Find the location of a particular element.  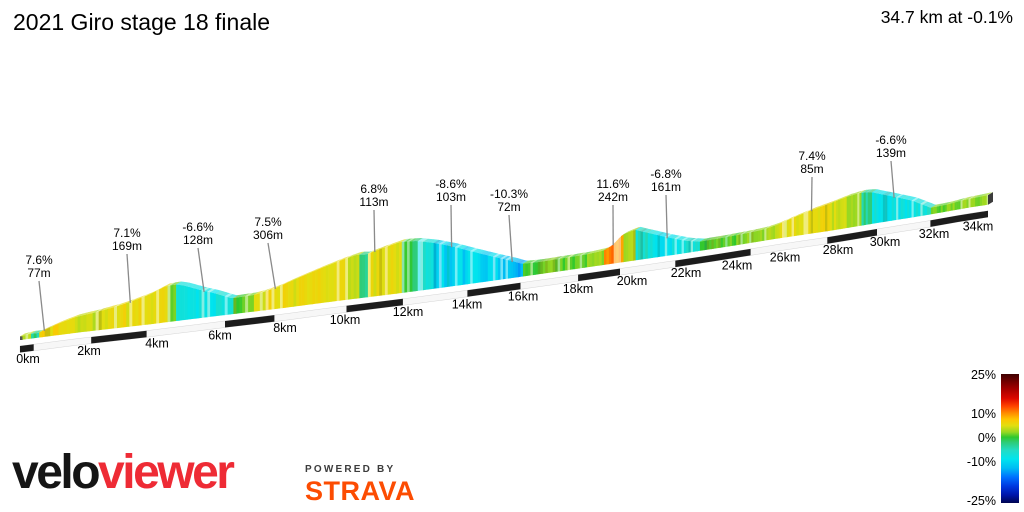

distance-tick: 8km is located at coordinates (285, 328).